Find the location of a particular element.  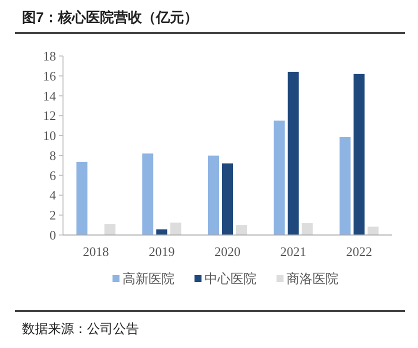

y-tick-label: 18 is located at coordinates (49, 56).